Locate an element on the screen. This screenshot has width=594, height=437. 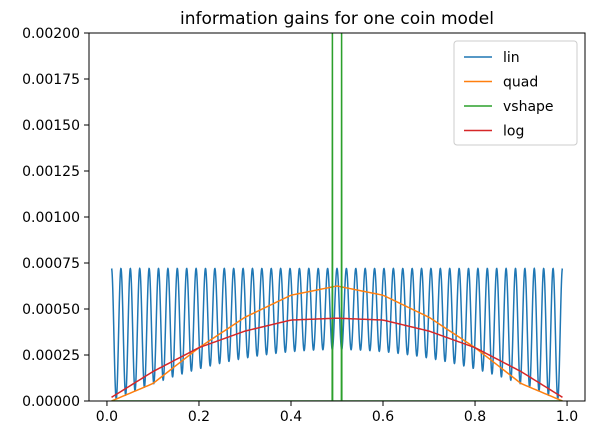
y-tick-label: 0.00050 is located at coordinates (51, 310).